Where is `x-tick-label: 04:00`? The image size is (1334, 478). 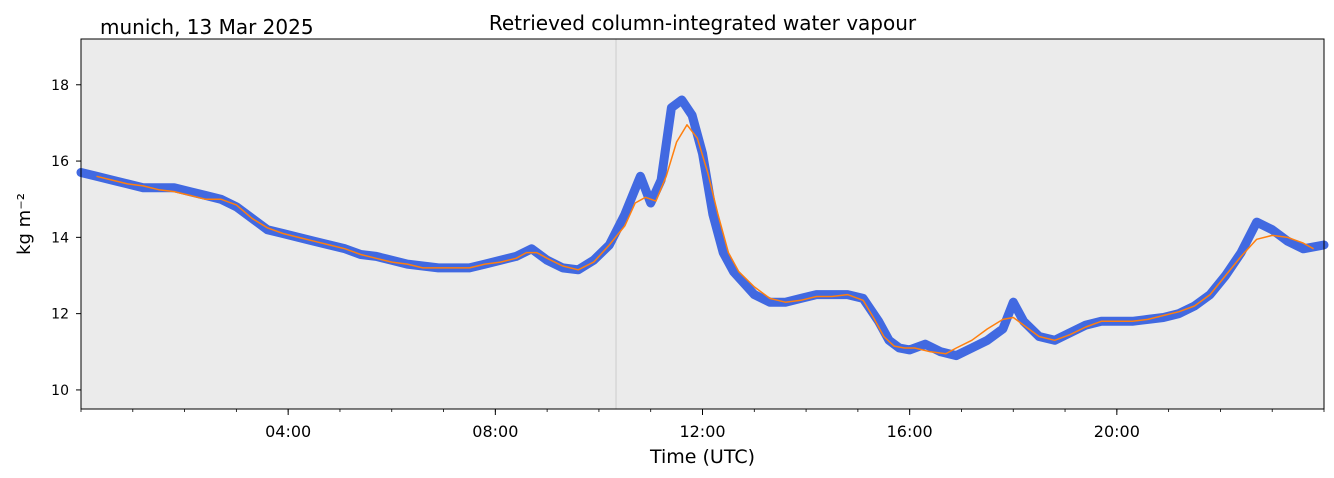
x-tick-label: 04:00 is located at coordinates (288, 431).